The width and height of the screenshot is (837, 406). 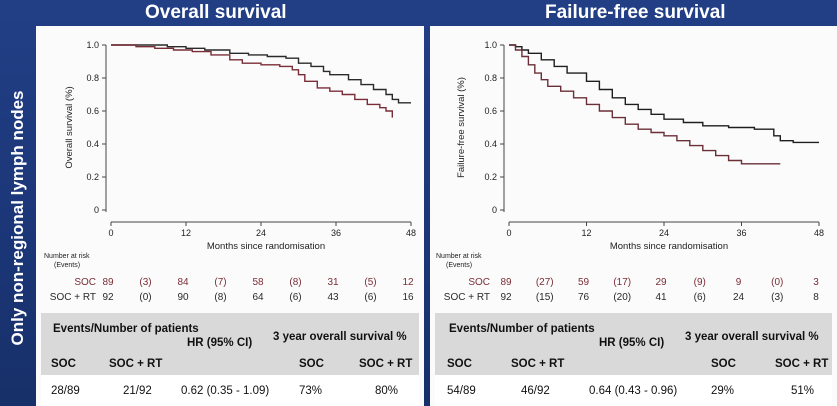 I want to click on risk-value: 76, so click(x=584, y=297).